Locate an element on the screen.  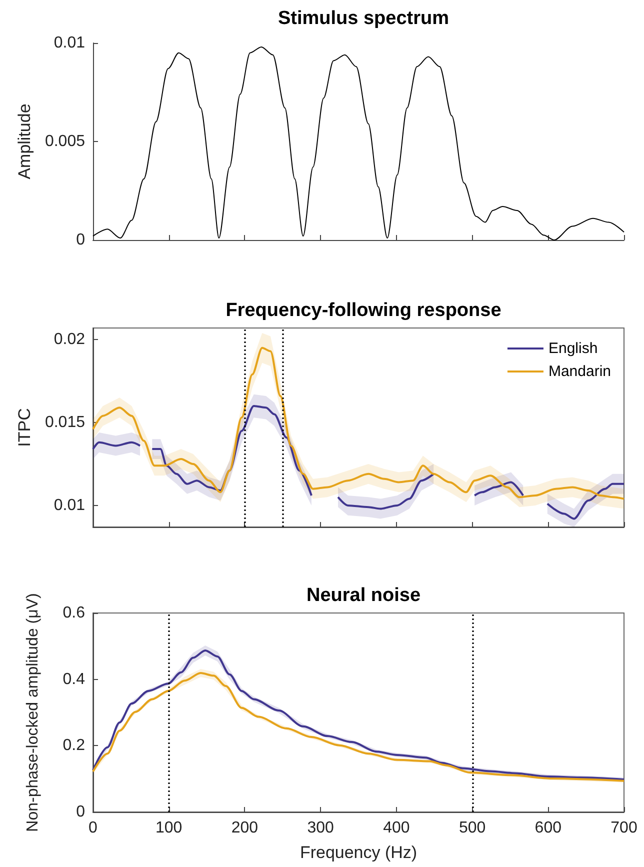
legend-label: Mandarin is located at coordinates (580, 371).